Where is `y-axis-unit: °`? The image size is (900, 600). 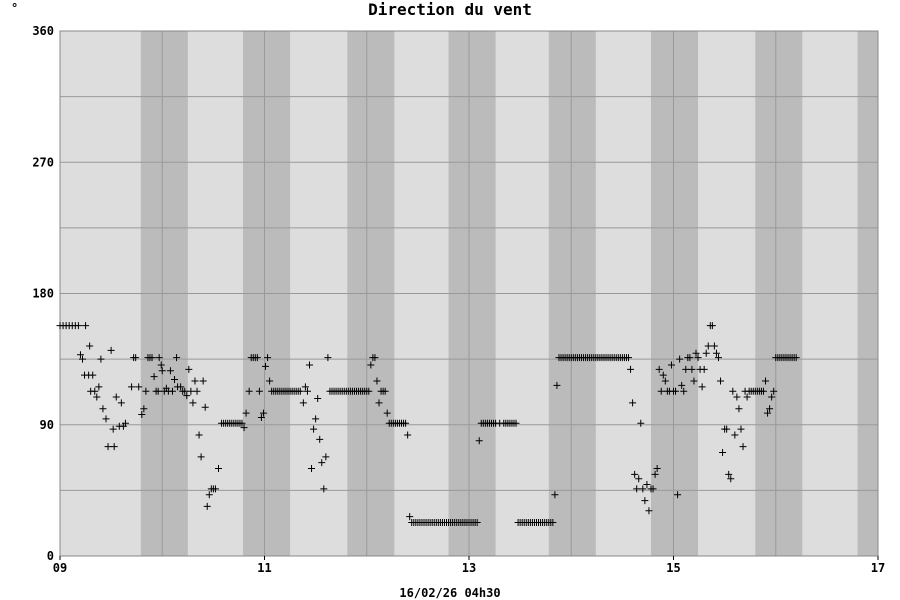 y-axis-unit: ° is located at coordinates (14, 8).